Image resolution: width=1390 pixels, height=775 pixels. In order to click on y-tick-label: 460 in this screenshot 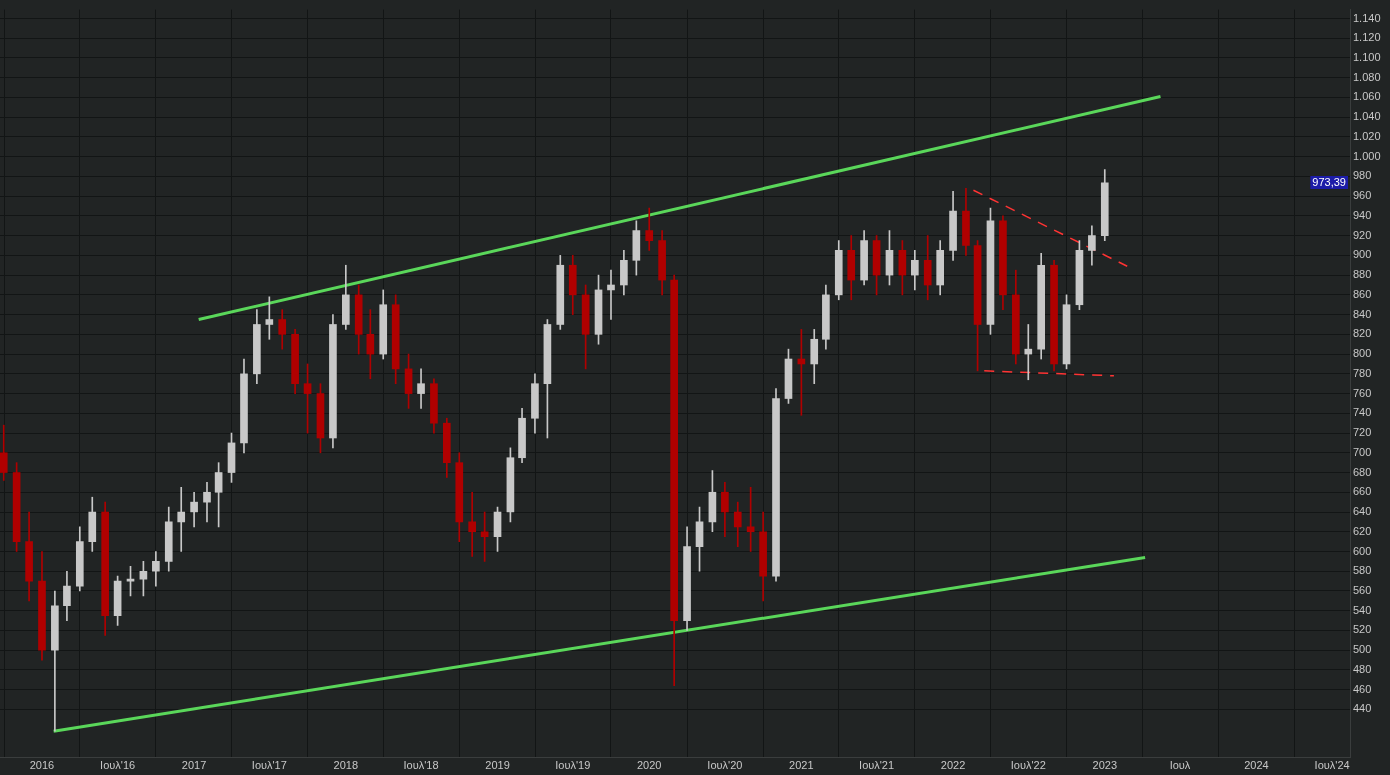, I will do `click(1362, 688)`.